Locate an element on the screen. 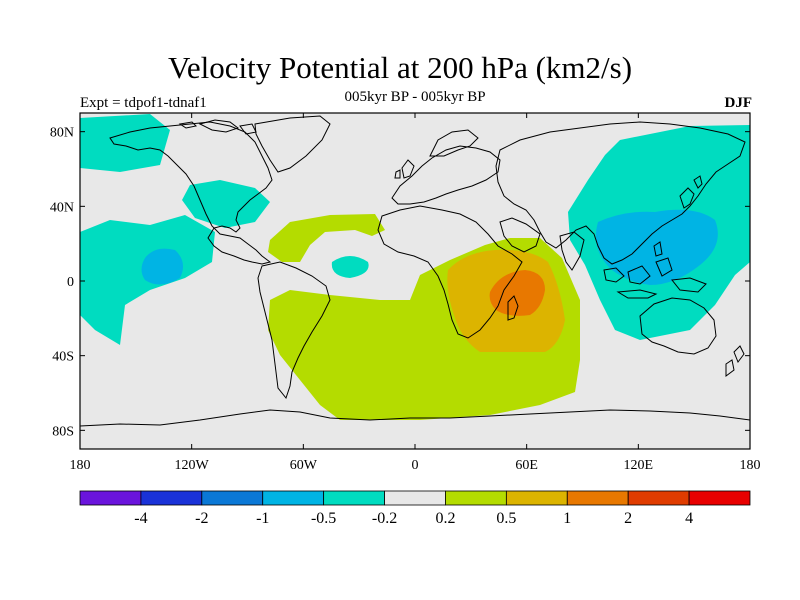 The image size is (800, 600). colorbar-label: -0.5 is located at coordinates (323, 518).